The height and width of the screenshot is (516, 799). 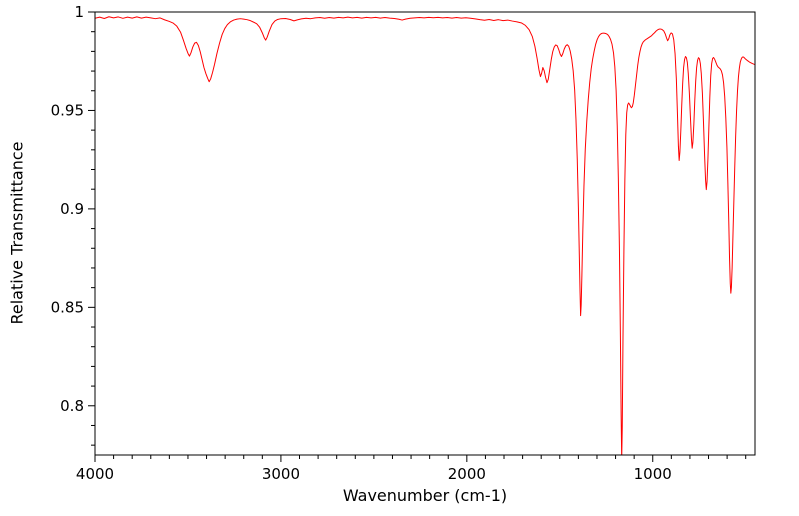 What do you see at coordinates (17, 233) in the screenshot?
I see `y-axis-label: Relative Transmittance` at bounding box center [17, 233].